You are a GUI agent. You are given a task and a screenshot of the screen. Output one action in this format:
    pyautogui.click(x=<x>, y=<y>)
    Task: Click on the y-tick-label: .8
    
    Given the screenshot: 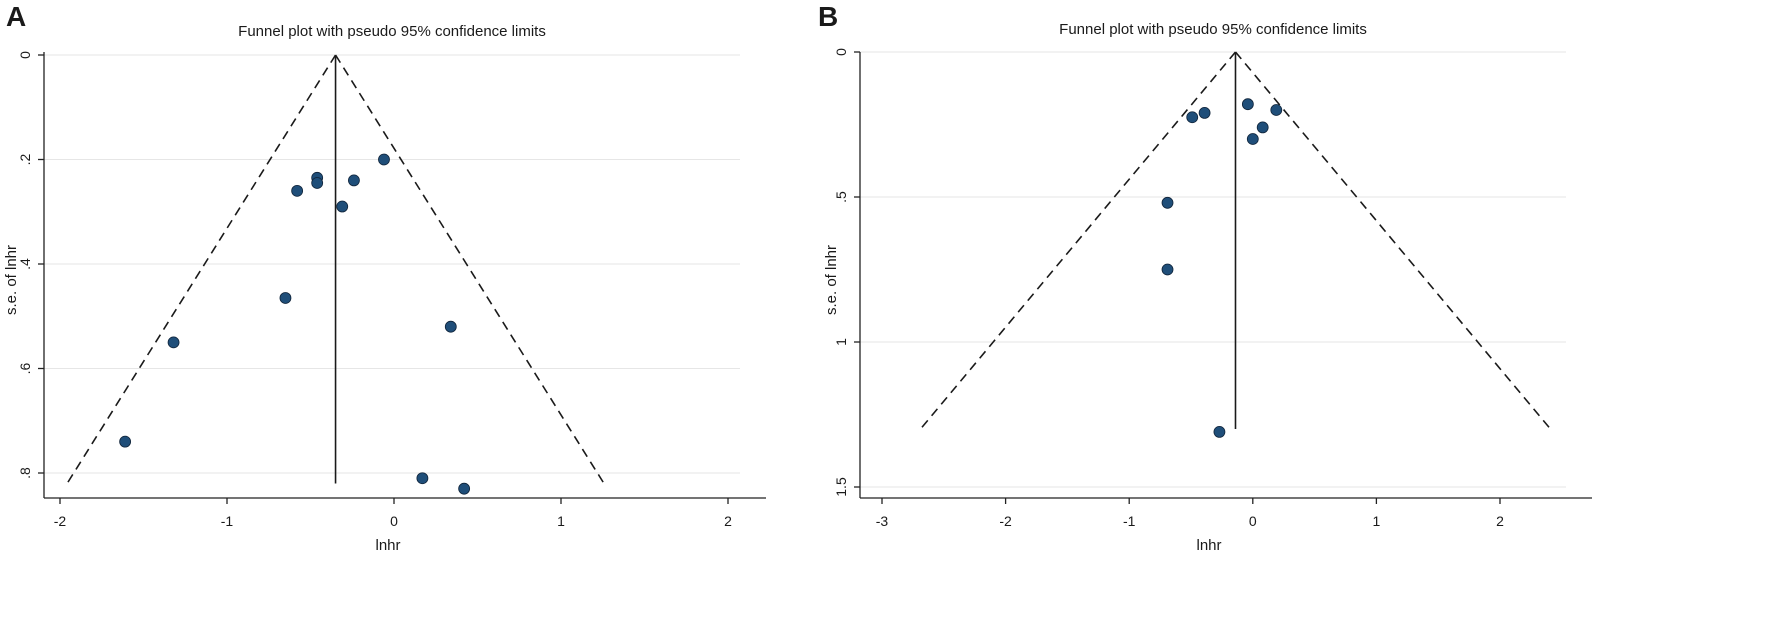 What is the action you would take?
    pyautogui.click(x=25, y=473)
    